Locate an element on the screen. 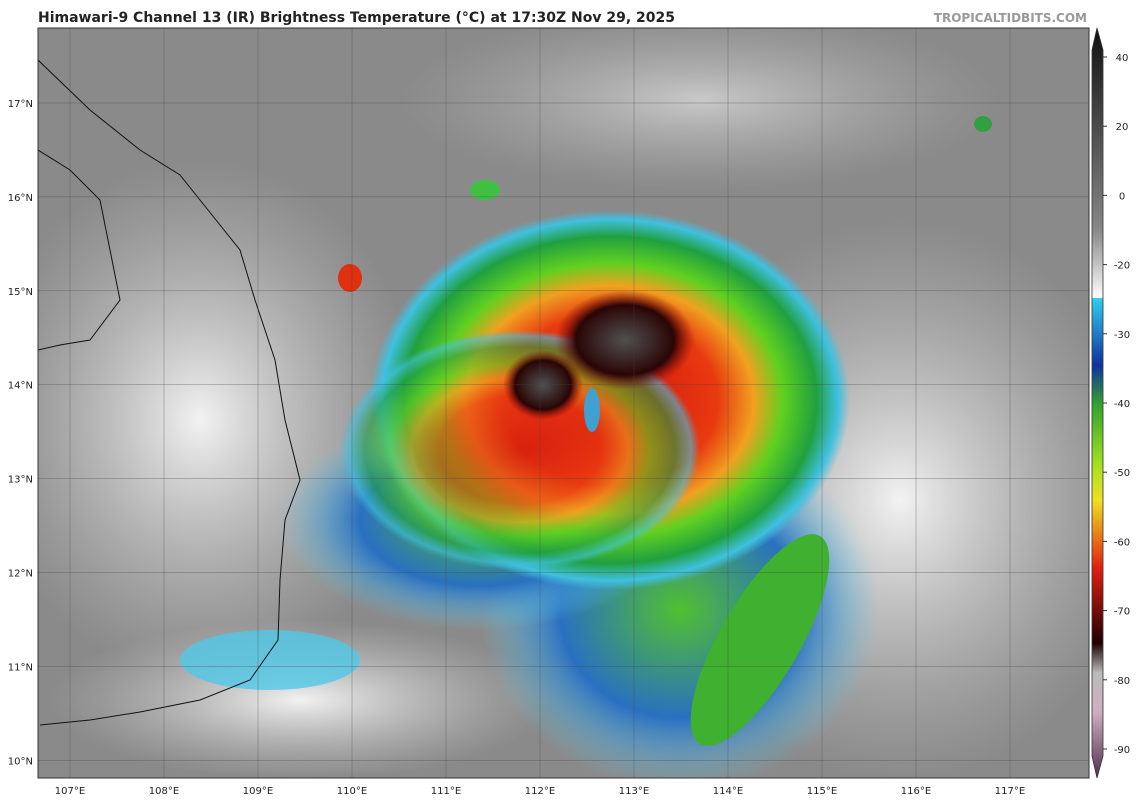  lat-label: 13°N is located at coordinates (20, 480).